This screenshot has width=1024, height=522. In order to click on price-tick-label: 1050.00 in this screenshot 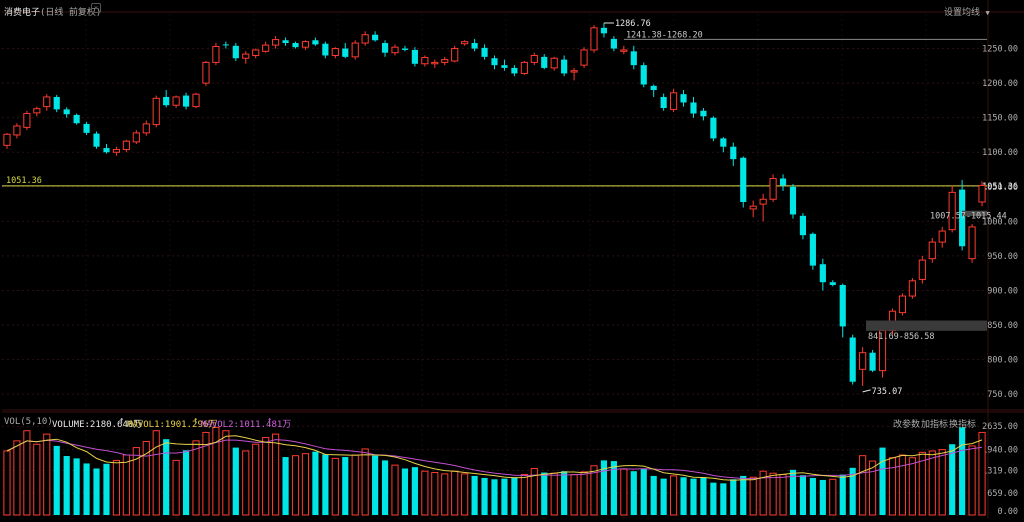, I will do `click(1000, 188)`.